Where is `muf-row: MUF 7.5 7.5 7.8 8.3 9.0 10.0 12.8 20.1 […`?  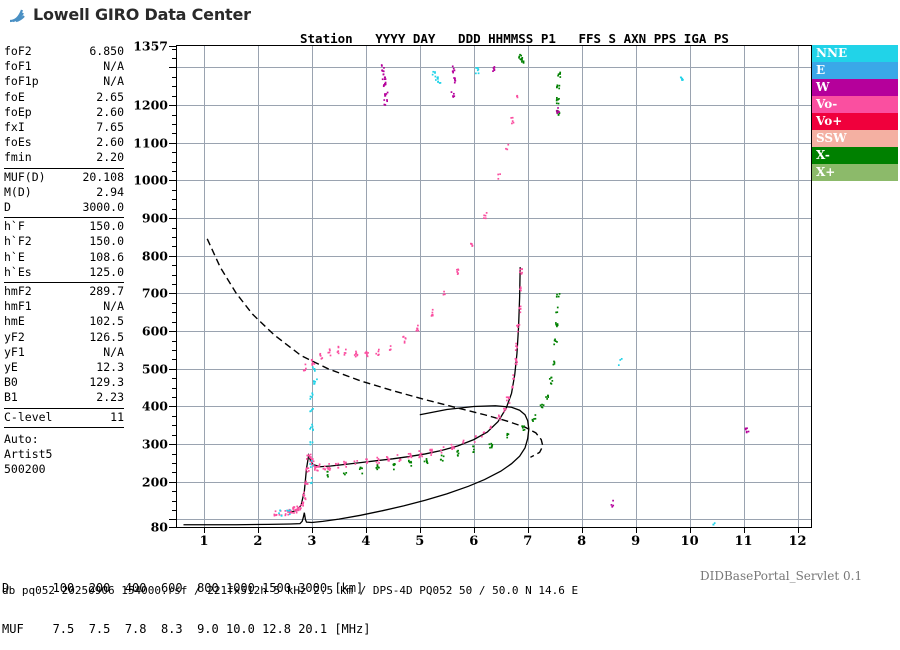 muf-row: MUF 7.5 7.5 7.8 8.3 9.0 10.0 12.8 20.1 [… is located at coordinates (186, 628).